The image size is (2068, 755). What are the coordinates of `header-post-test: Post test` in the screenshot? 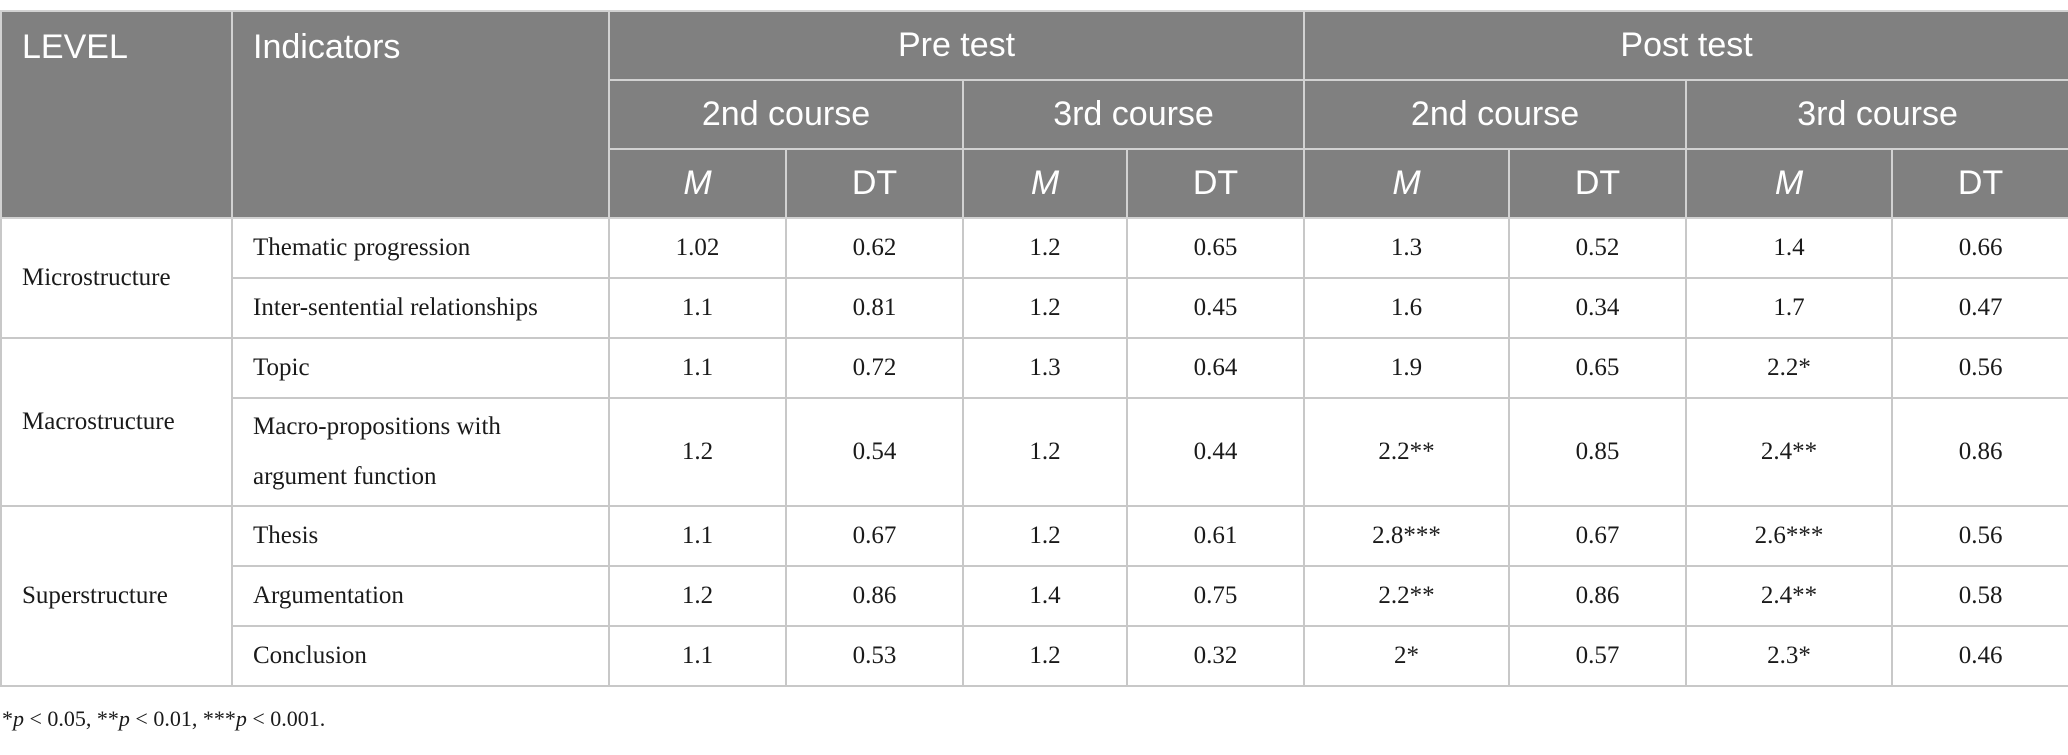 It's located at (1685, 45).